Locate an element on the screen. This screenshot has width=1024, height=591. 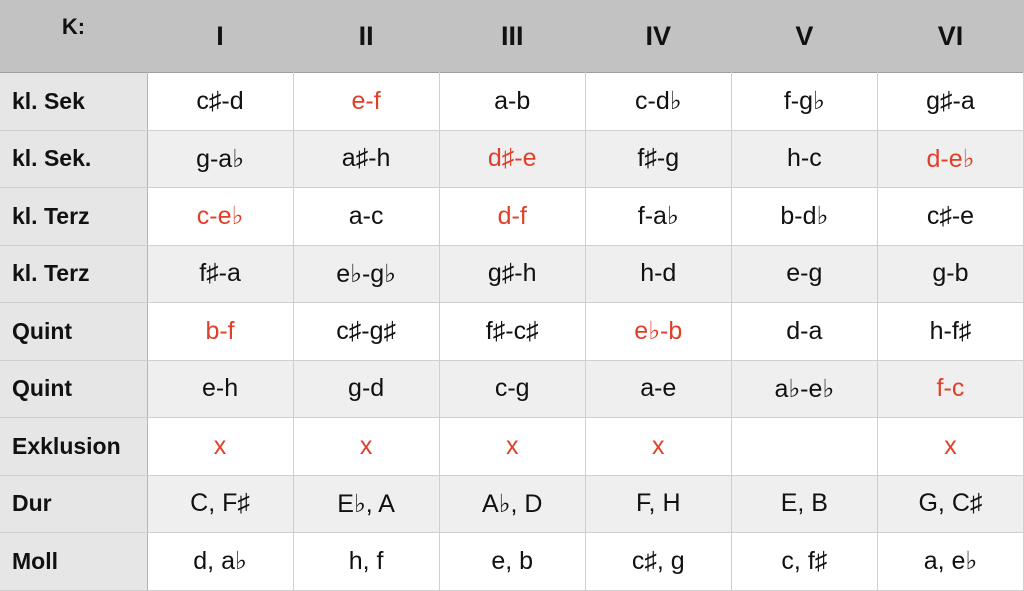
table-cell: e-h is located at coordinates (220, 388).